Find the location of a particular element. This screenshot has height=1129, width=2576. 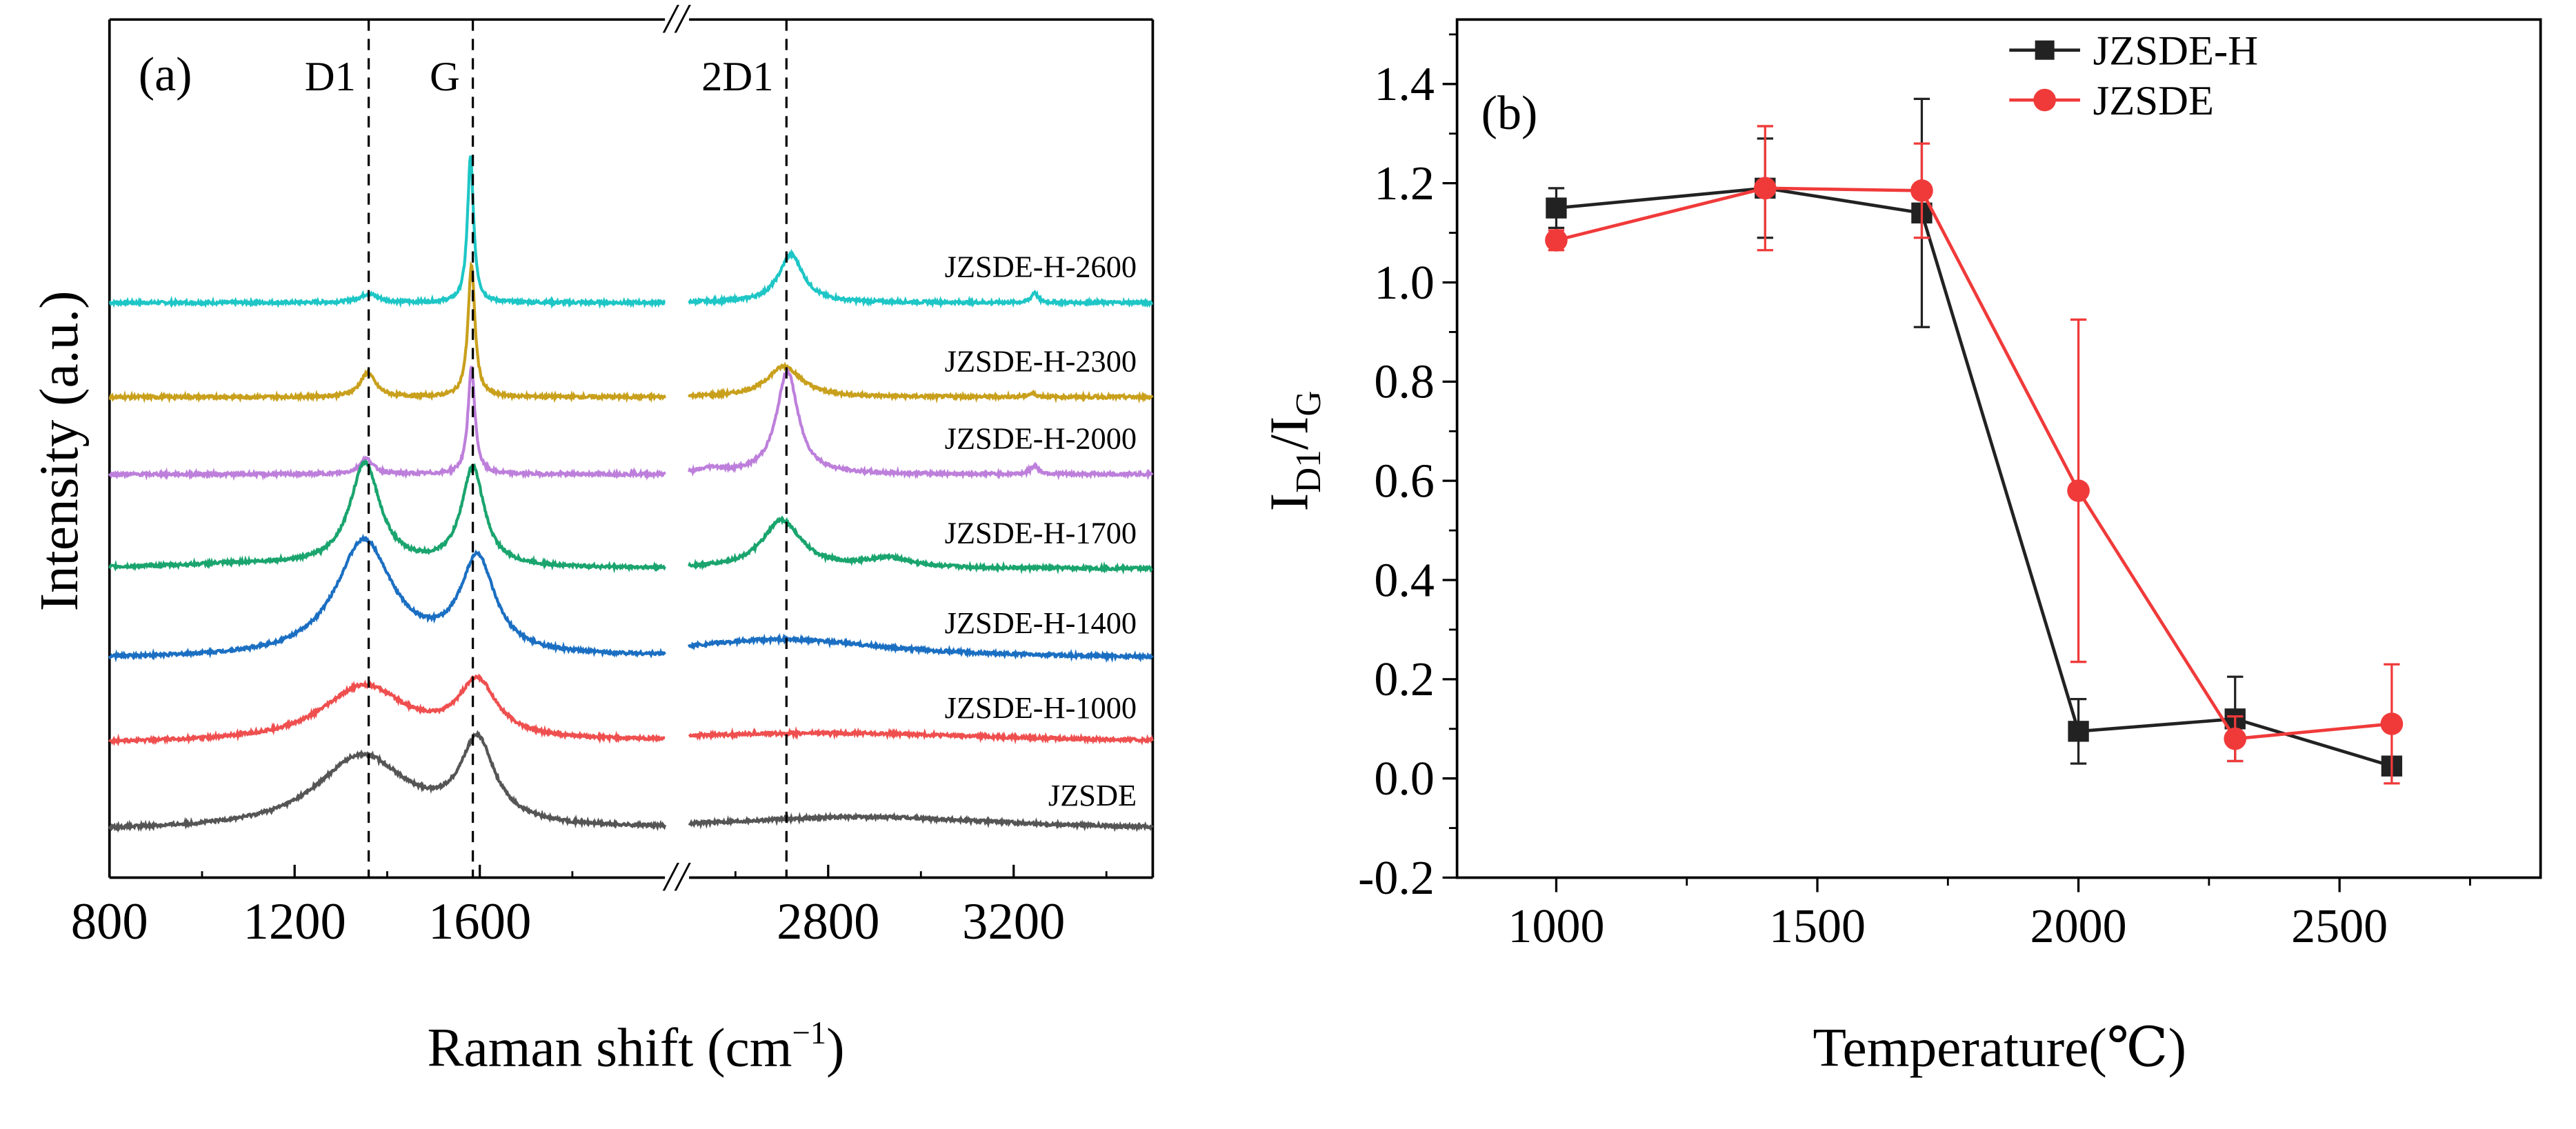

y-tick-label-b: 1.2 is located at coordinates (1404, 183).